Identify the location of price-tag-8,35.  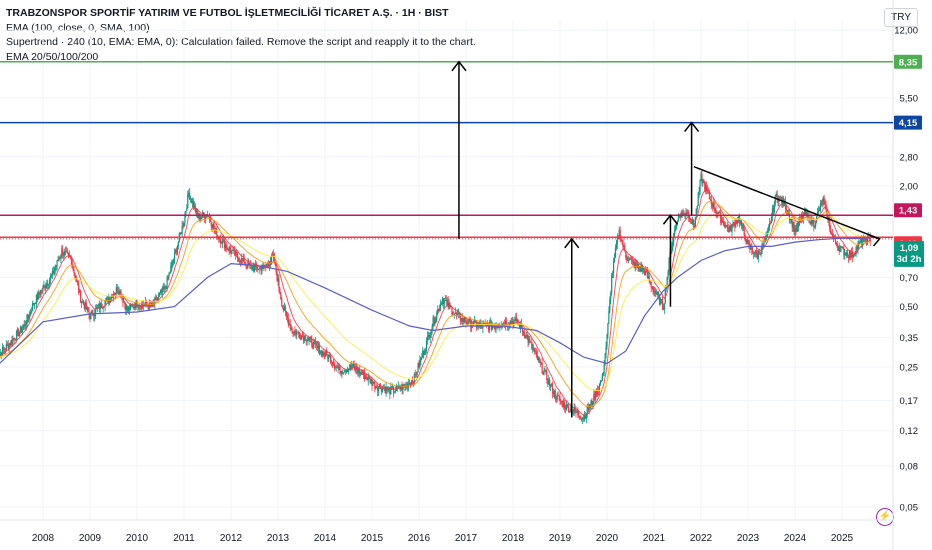
(908, 61).